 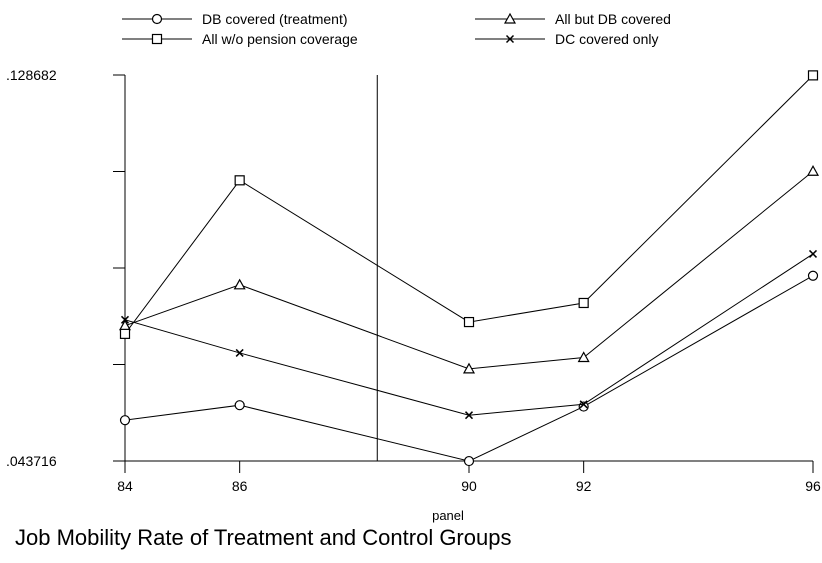 I want to click on legend-item: All but DB covered, so click(x=573, y=19).